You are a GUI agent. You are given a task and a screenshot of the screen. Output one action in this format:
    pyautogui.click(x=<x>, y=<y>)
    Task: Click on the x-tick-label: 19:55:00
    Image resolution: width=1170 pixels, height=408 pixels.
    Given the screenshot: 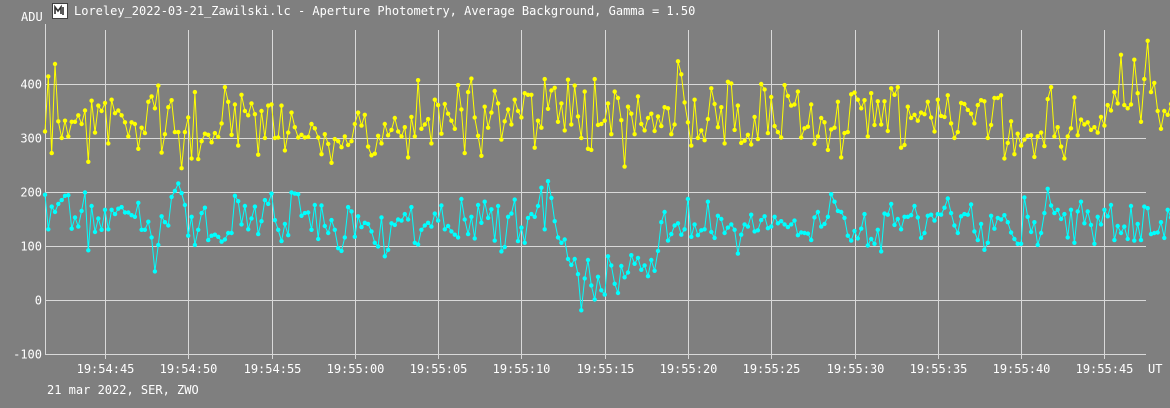 What is the action you would take?
    pyautogui.click(x=356, y=369)
    